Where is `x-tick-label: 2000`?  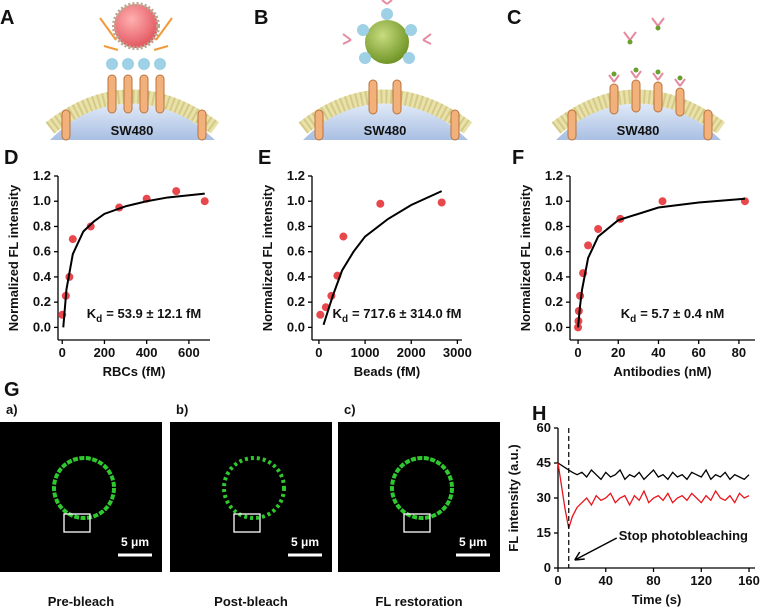 x-tick-label: 2000 is located at coordinates (411, 352).